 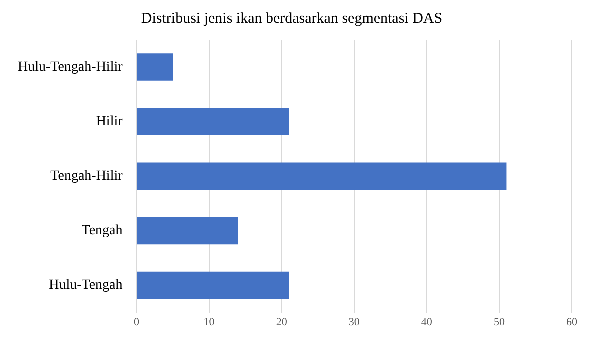 What do you see at coordinates (354, 322) in the screenshot?
I see `x-tick-label: 30` at bounding box center [354, 322].